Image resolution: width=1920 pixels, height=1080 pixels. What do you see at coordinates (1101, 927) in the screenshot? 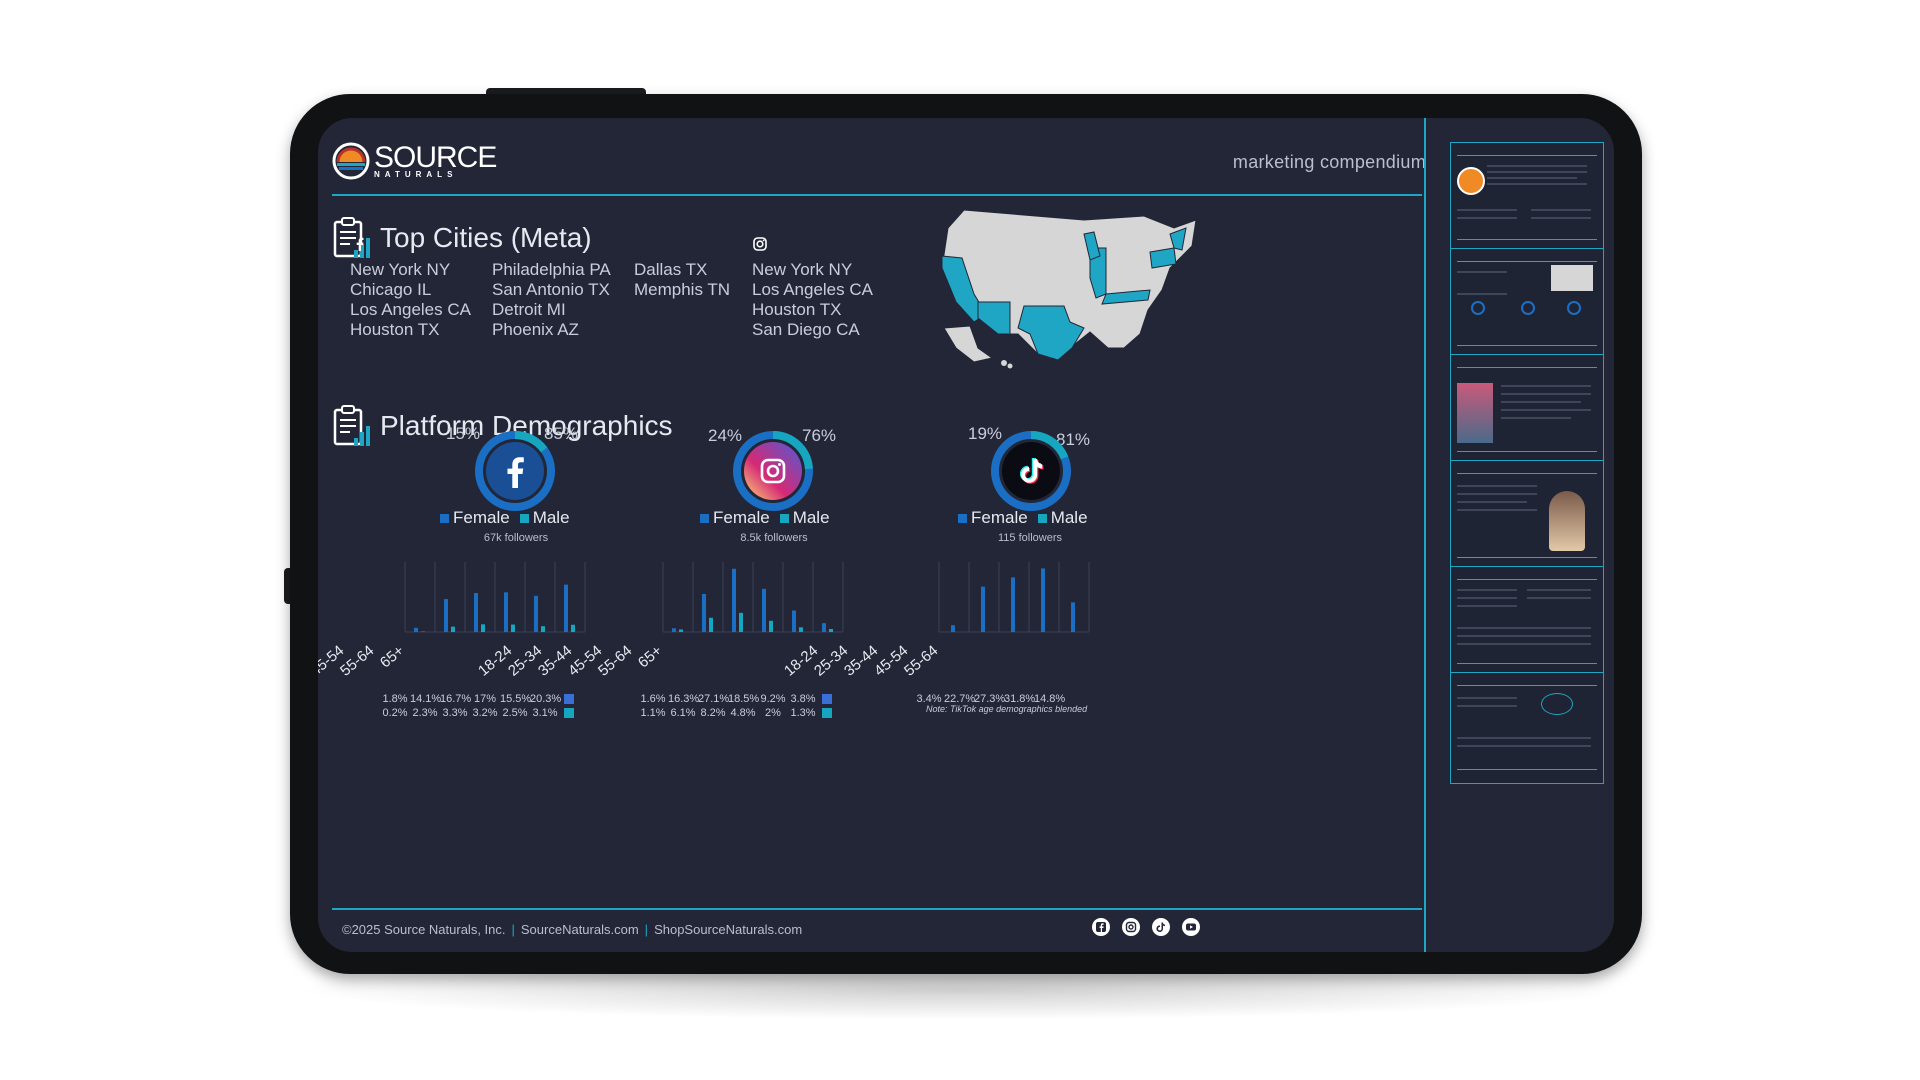
I see `facebook-icon` at bounding box center [1101, 927].